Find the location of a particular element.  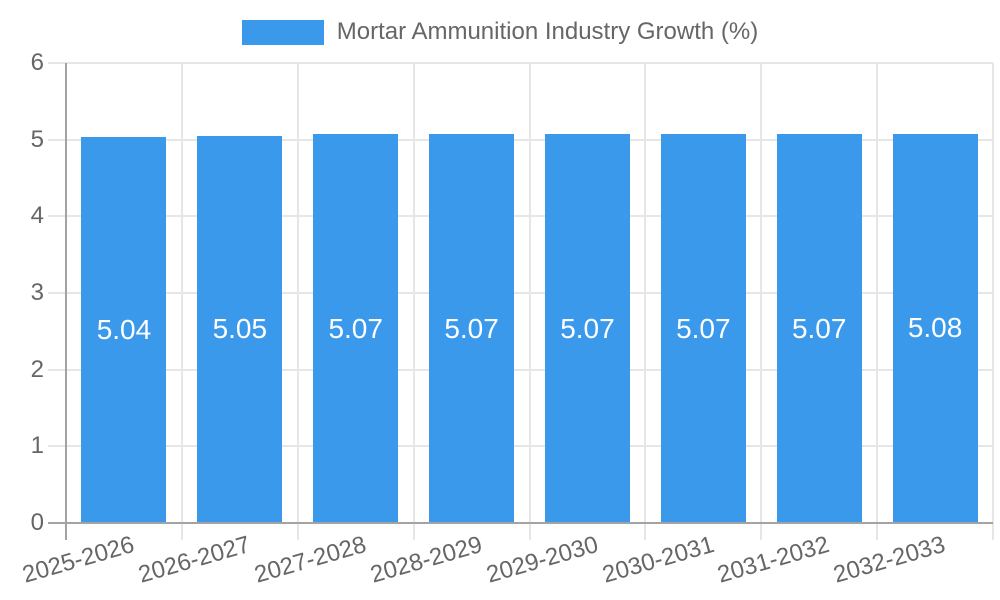

x-tick-label: 2028-2029 is located at coordinates (426, 560).